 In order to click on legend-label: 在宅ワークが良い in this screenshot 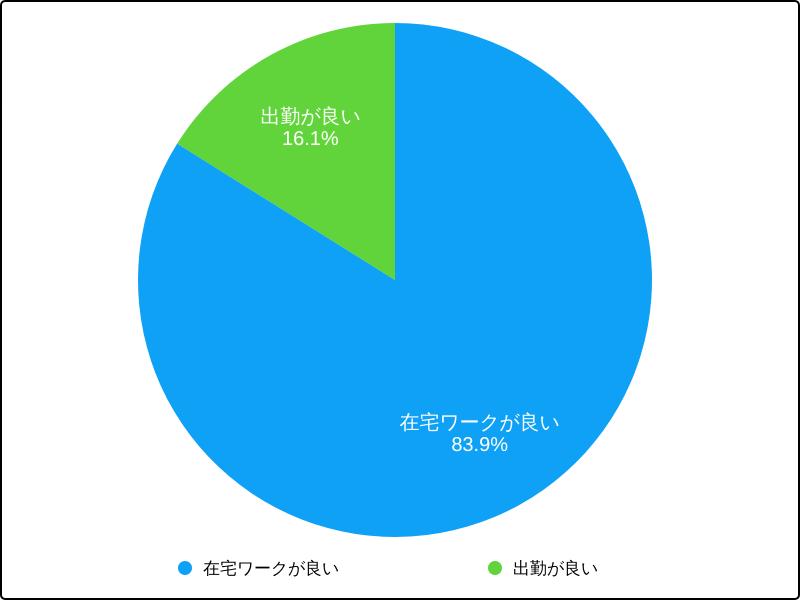, I will do `click(271, 568)`.